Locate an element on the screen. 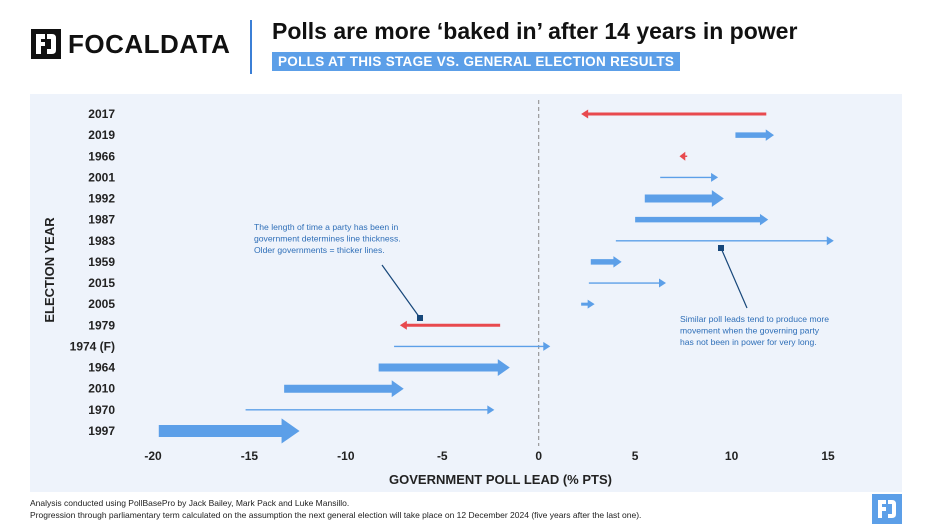 The height and width of the screenshot is (525, 933). arrow-head-1959 is located at coordinates (617, 262).